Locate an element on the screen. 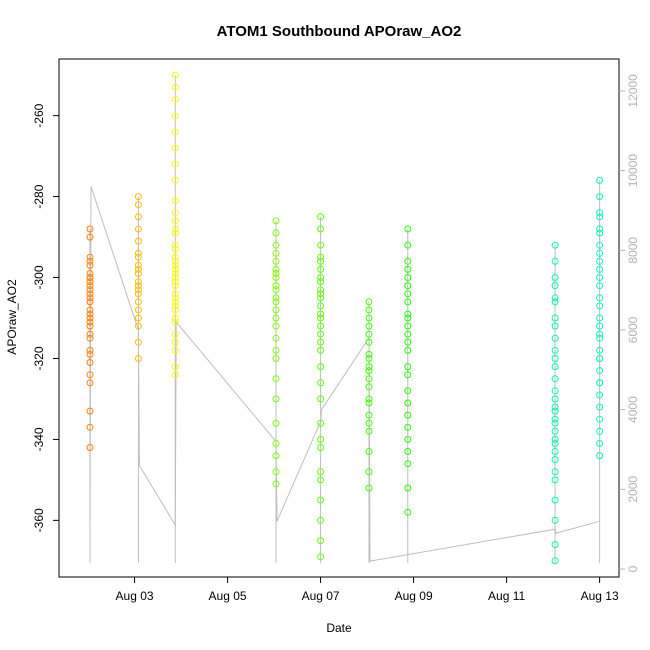 The image size is (650, 650). x-tick-label: Aug 07 is located at coordinates (321, 596).